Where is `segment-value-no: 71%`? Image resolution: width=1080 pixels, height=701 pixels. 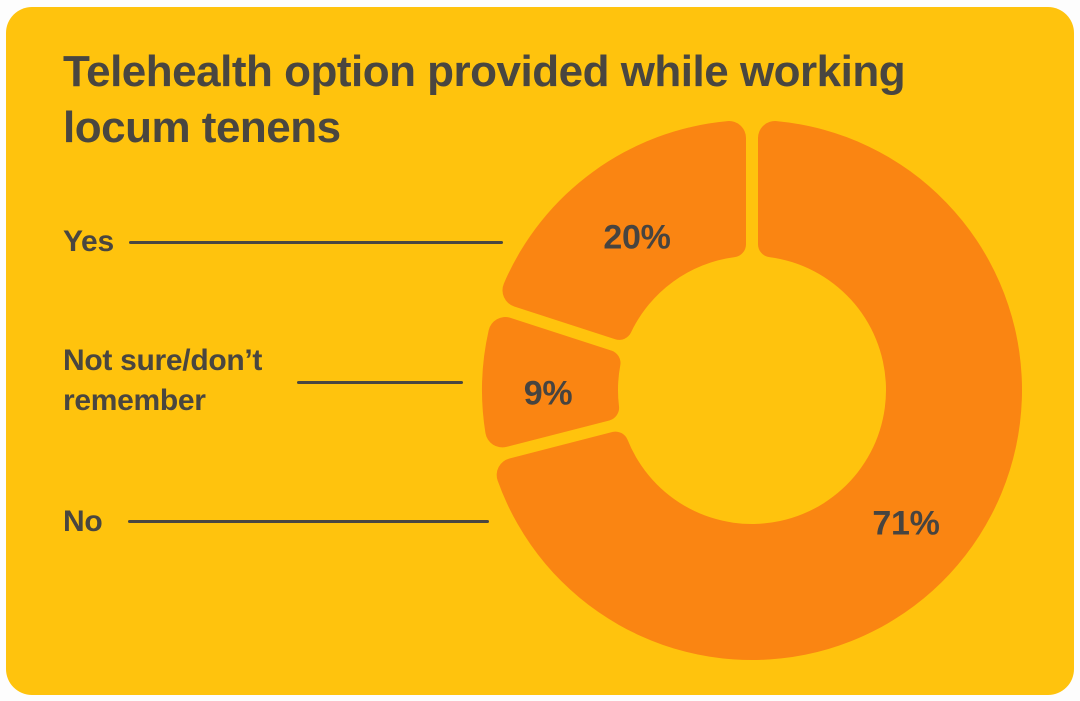 segment-value-no: 71% is located at coordinates (906, 523).